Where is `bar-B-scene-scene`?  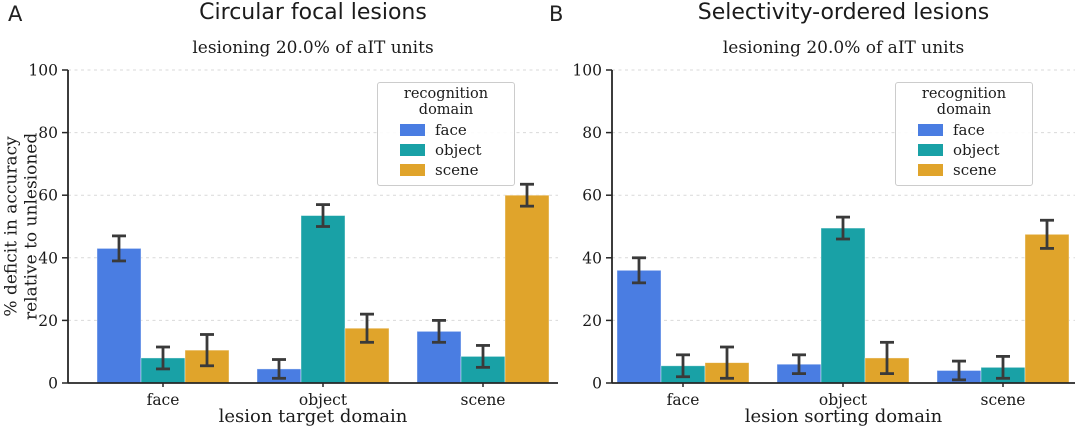
bar-B-scene-scene is located at coordinates (1047, 308).